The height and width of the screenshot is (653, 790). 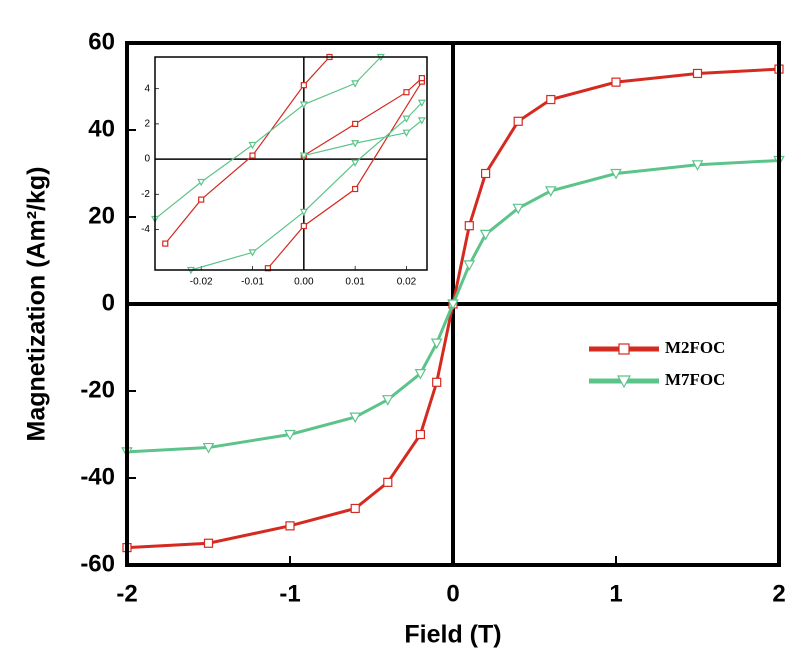 I want to click on x-tick-label: 0.00, so click(x=304, y=282).